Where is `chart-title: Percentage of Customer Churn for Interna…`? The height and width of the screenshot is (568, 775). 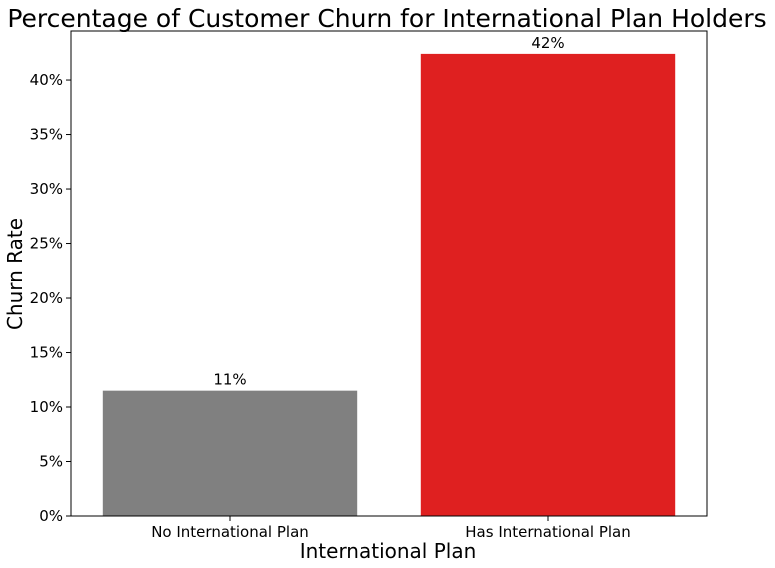 chart-title: Percentage of Customer Churn for Interna… is located at coordinates (386, 18).